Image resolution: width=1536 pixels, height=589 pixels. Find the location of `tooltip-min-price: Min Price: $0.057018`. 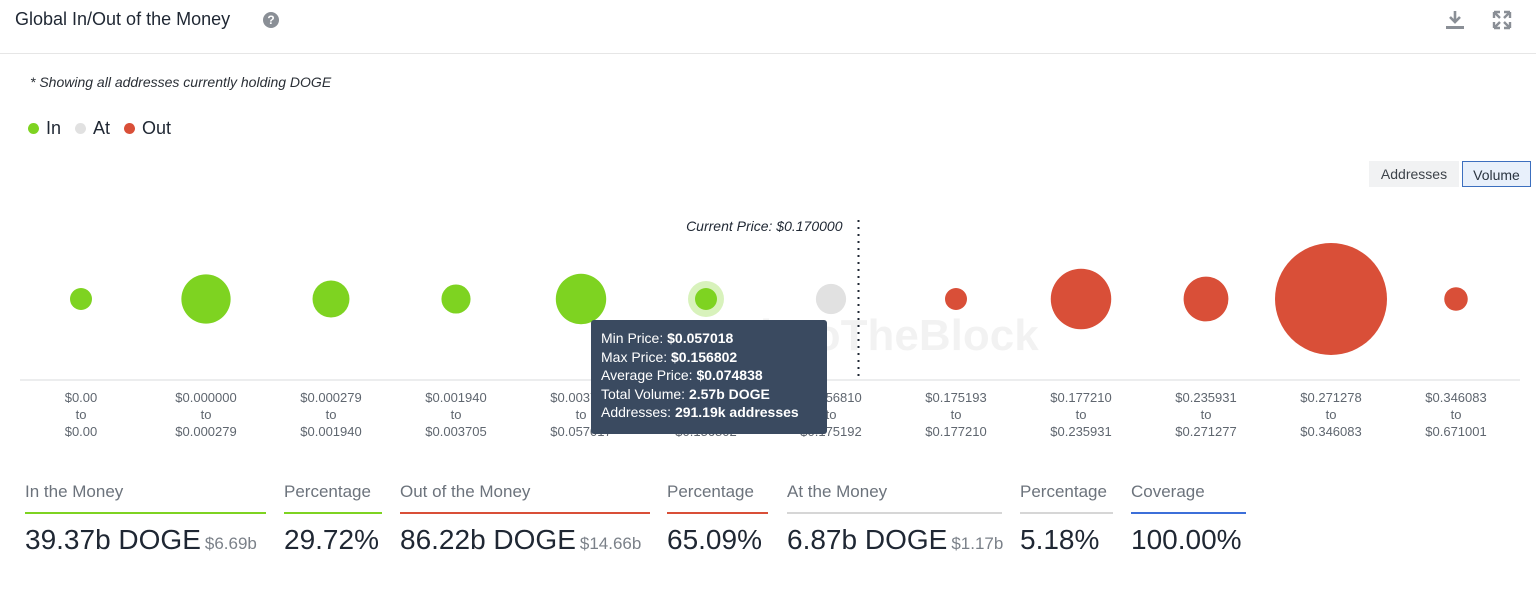

tooltip-min-price: Min Price: $0.057018 is located at coordinates (709, 338).